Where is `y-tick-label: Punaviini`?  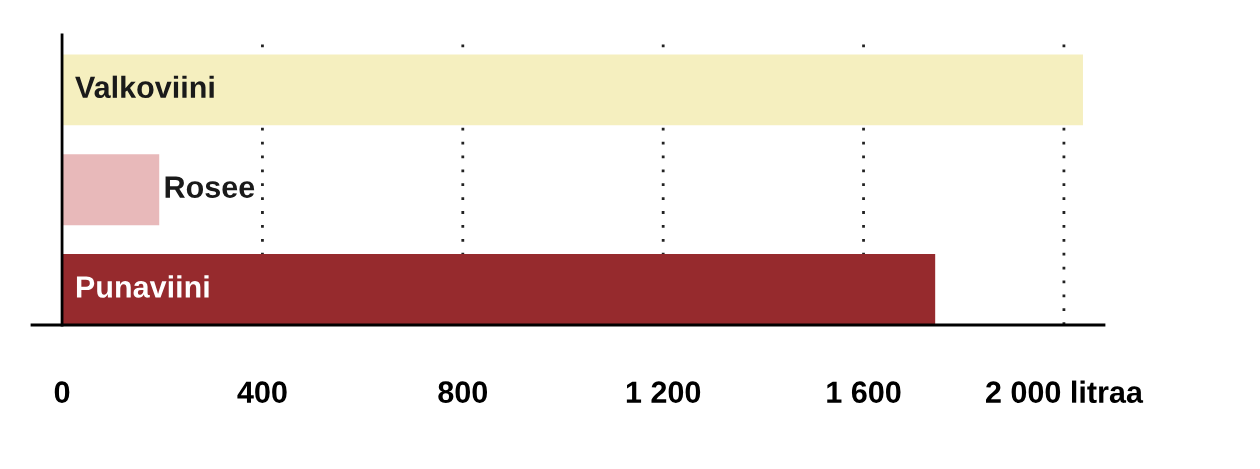
y-tick-label: Punaviini is located at coordinates (142, 286).